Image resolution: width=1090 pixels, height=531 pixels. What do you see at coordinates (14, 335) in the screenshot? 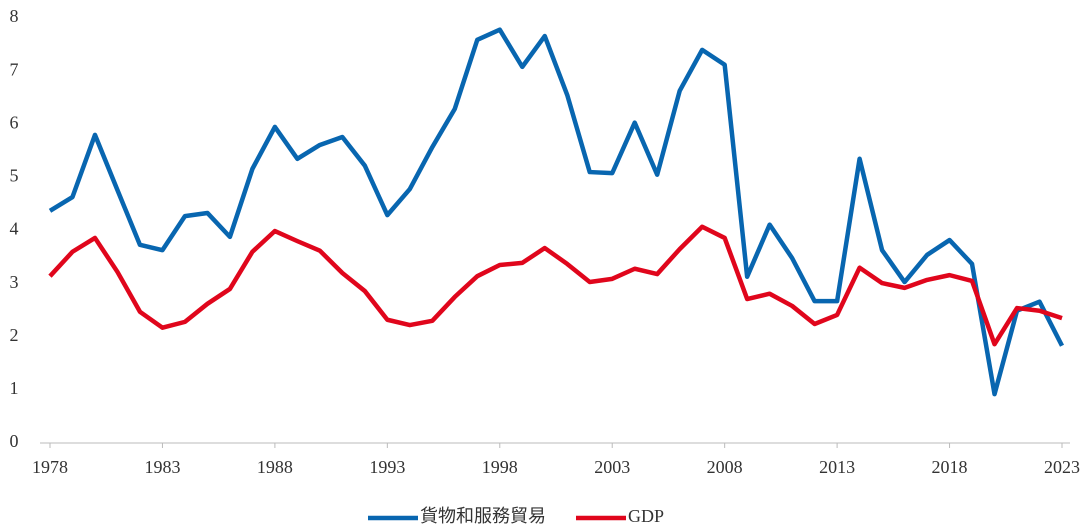
I see `y-tick-label: 2` at bounding box center [14, 335].